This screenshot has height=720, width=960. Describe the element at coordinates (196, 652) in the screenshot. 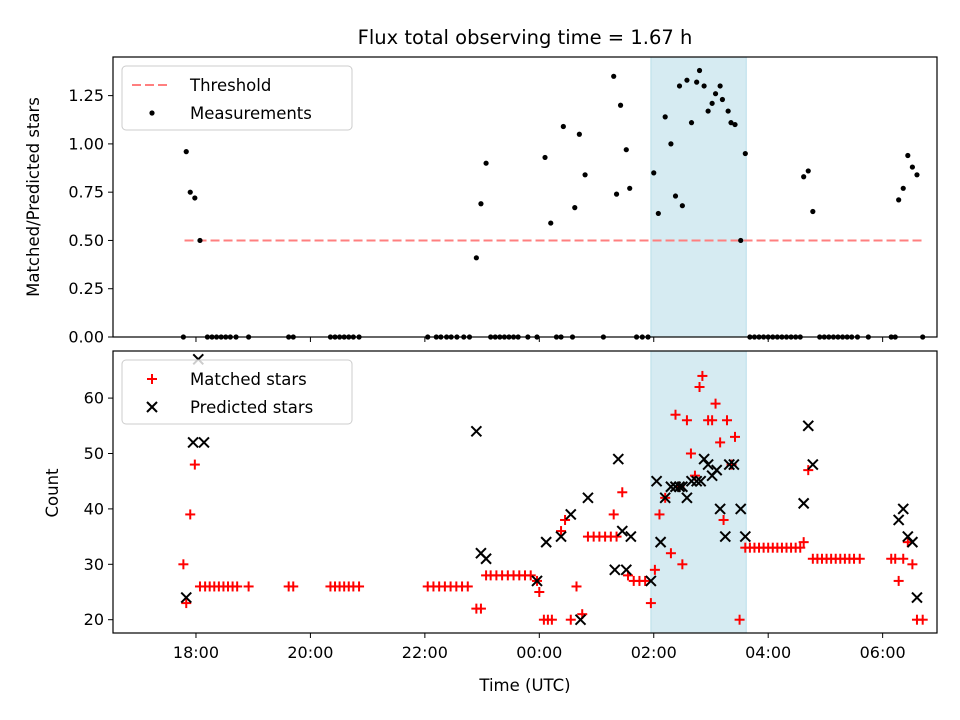

I see `x-tick-label: 18:00` at that location.